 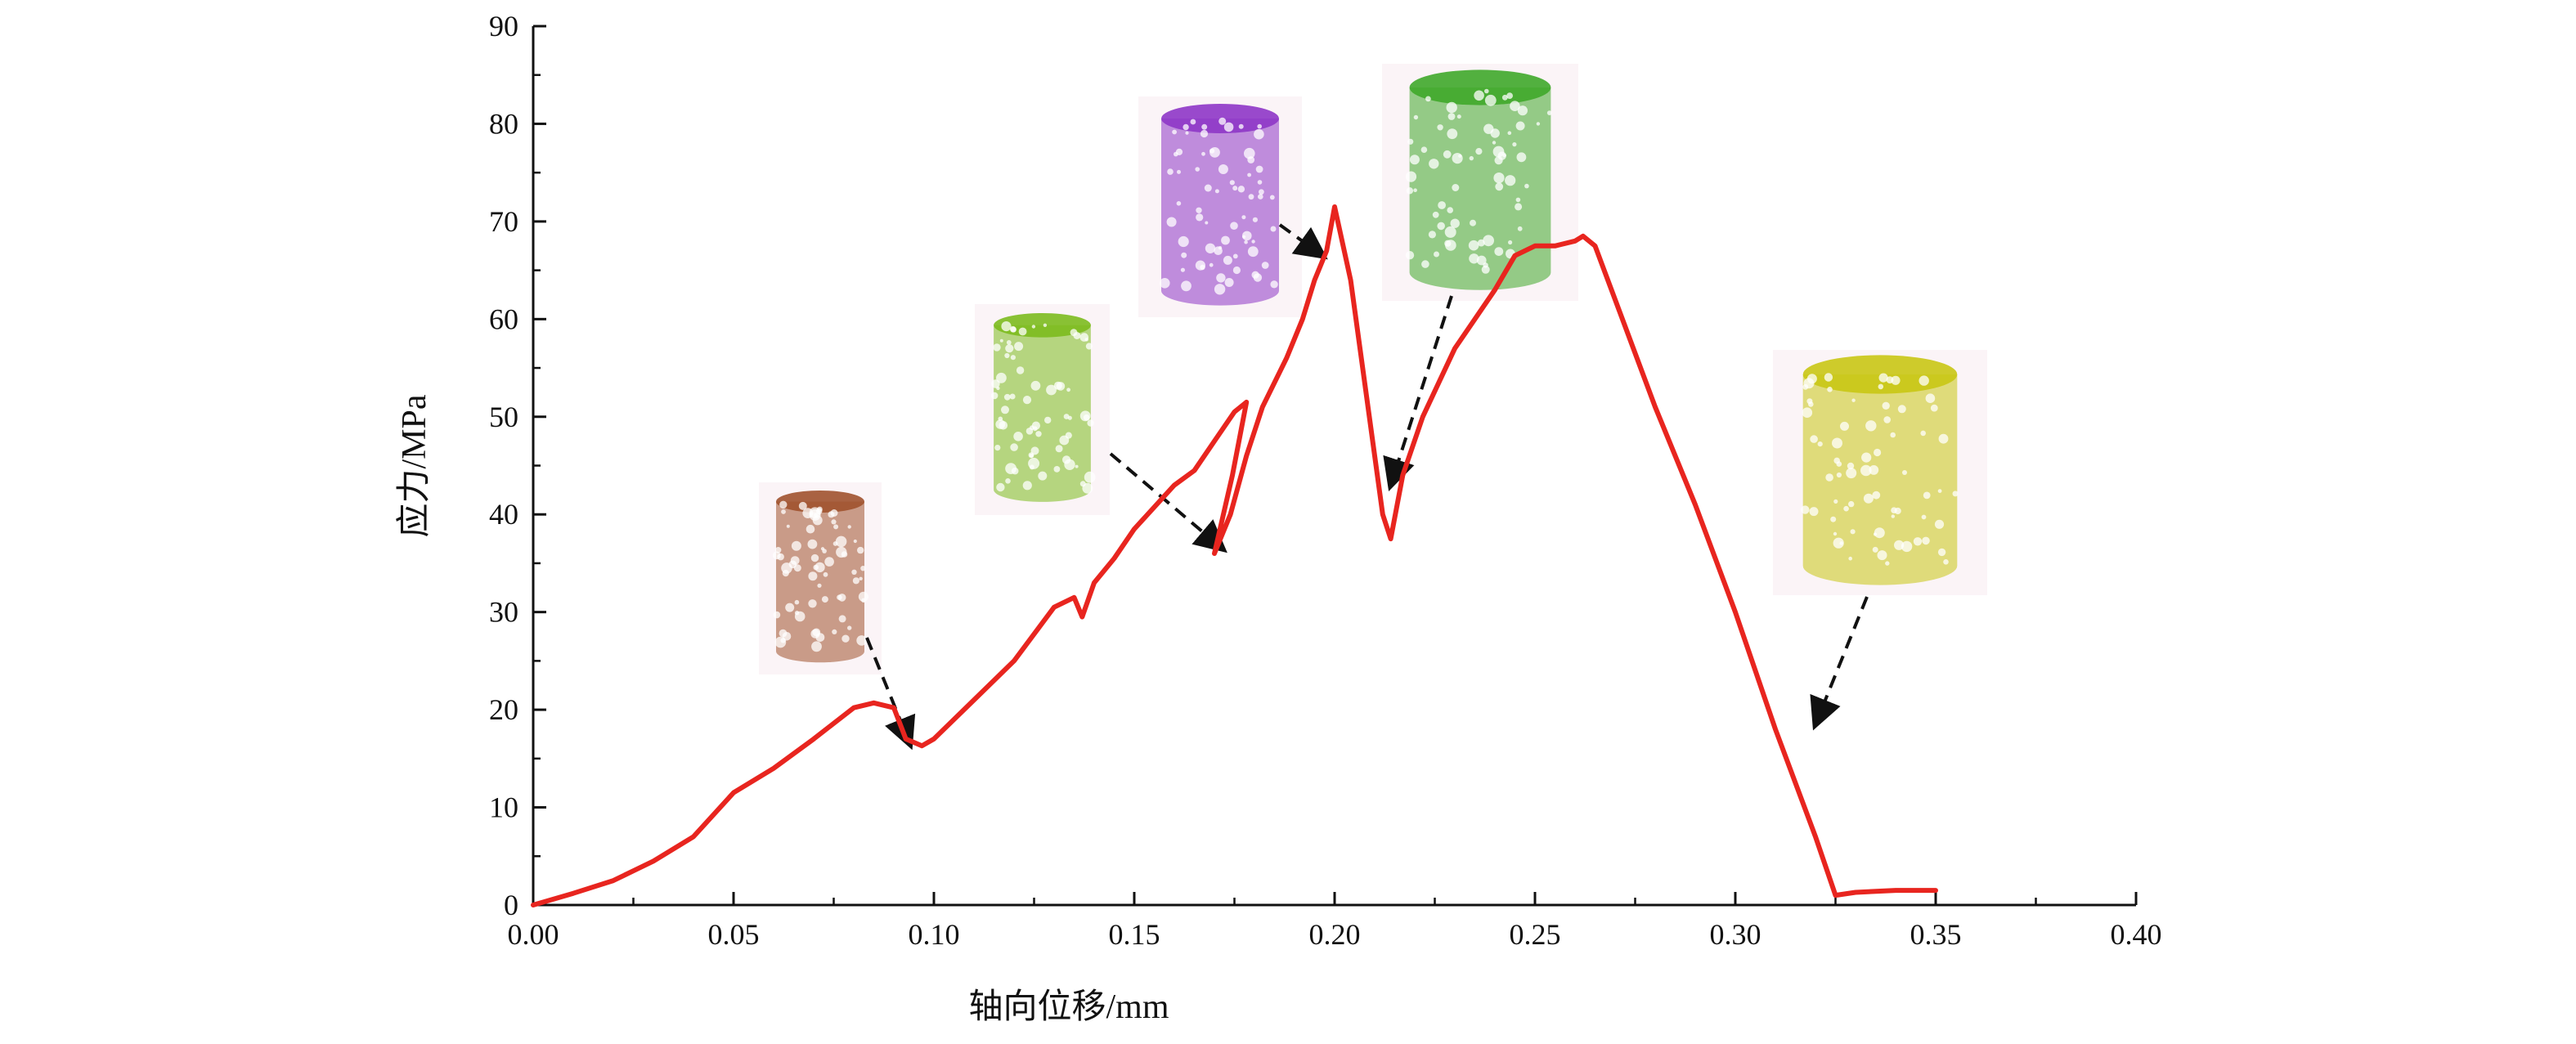 I want to click on x-tick-label: 0.40, so click(x=2136, y=934).